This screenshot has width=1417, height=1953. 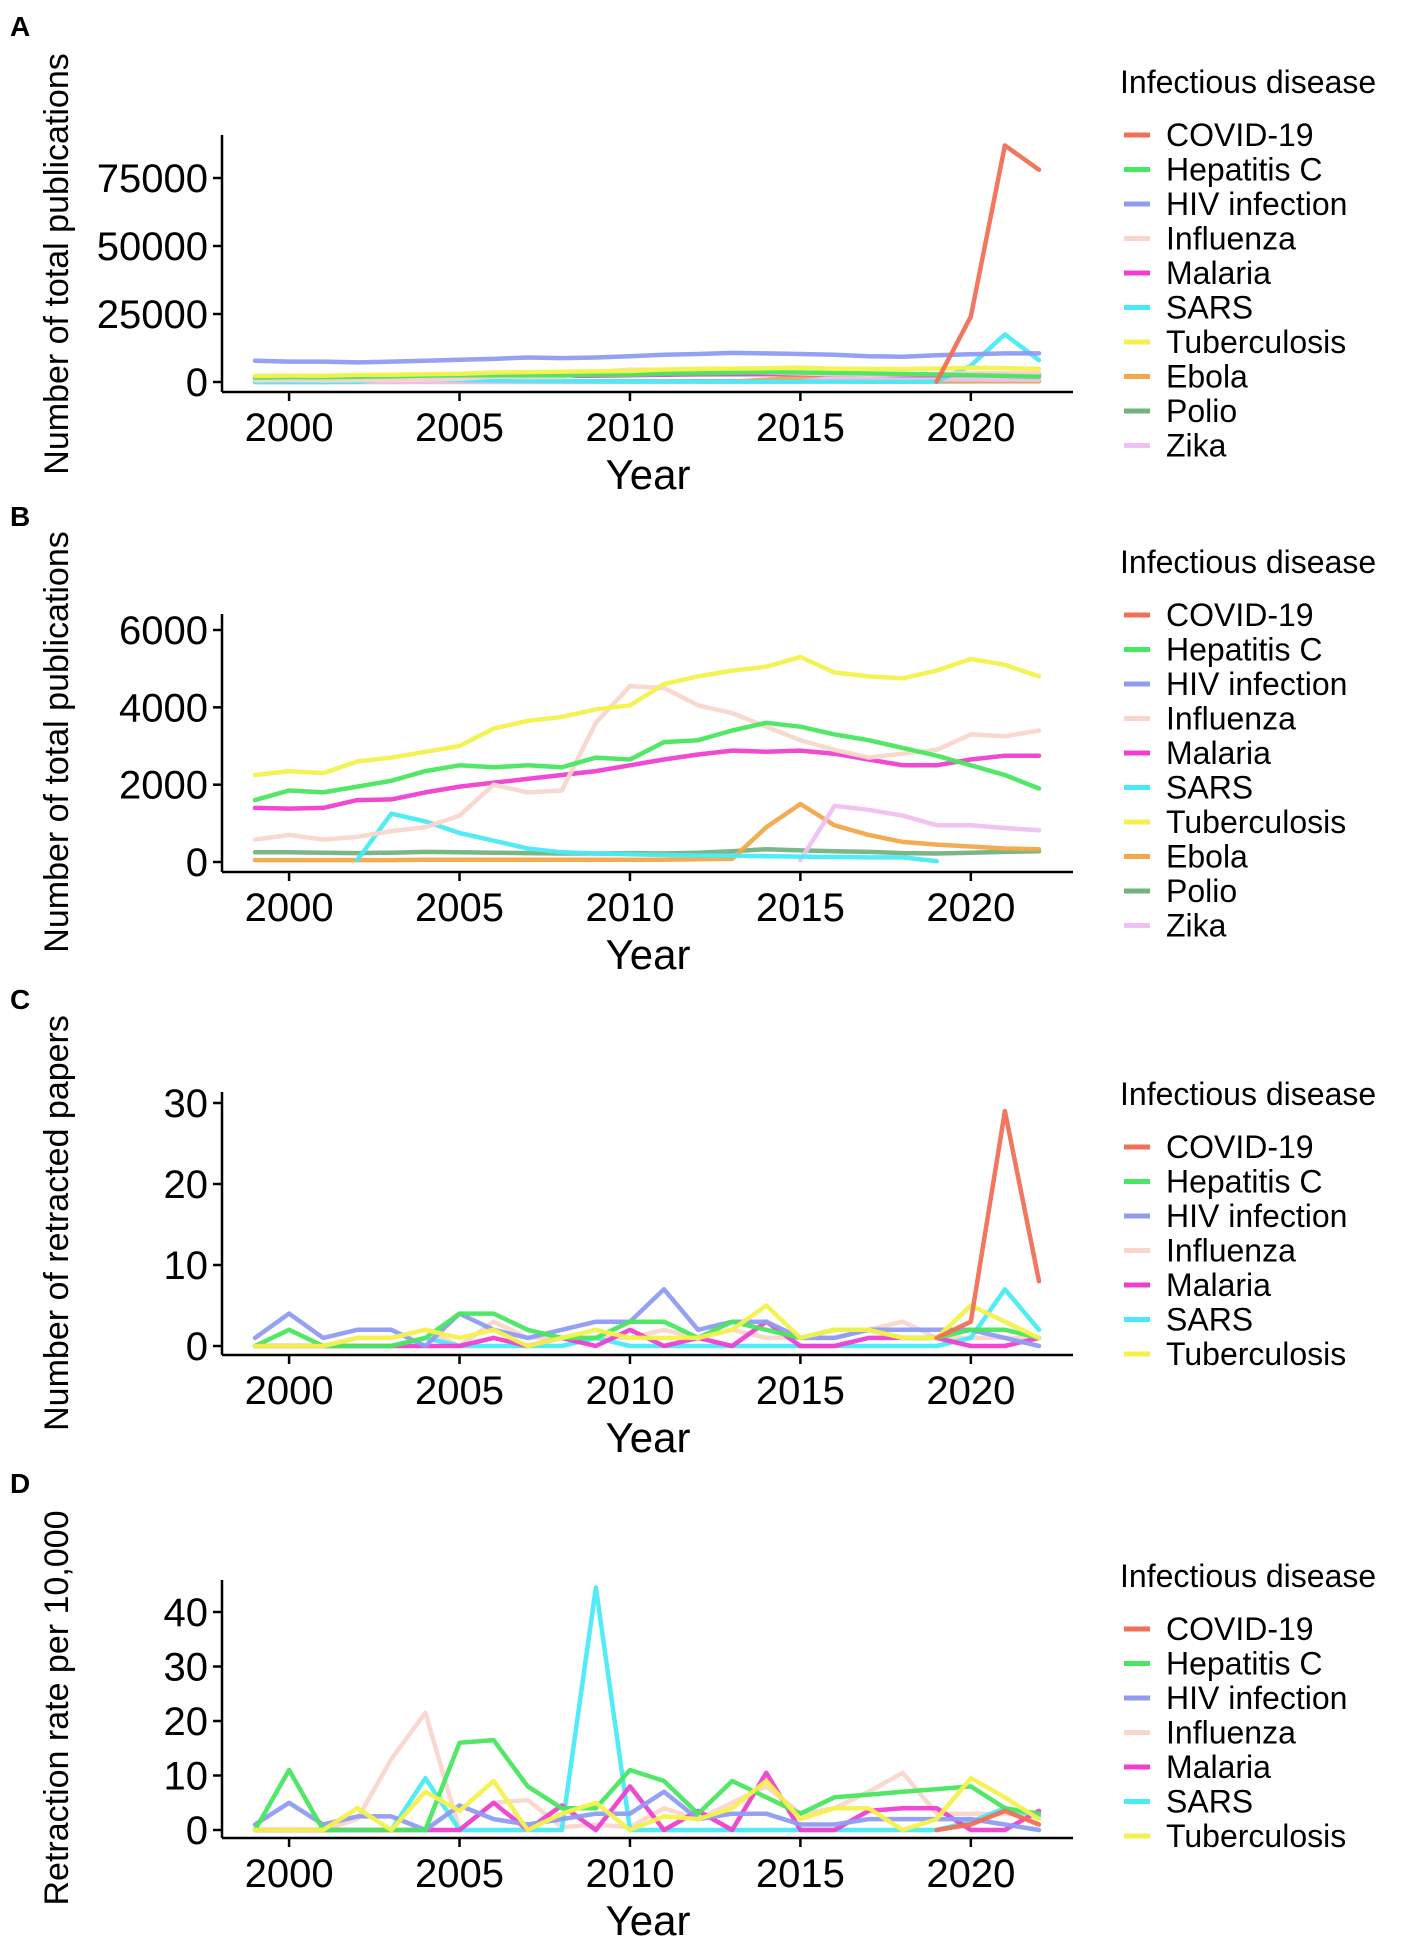 What do you see at coordinates (186, 1613) in the screenshot?
I see `y-tick-label: 40` at bounding box center [186, 1613].